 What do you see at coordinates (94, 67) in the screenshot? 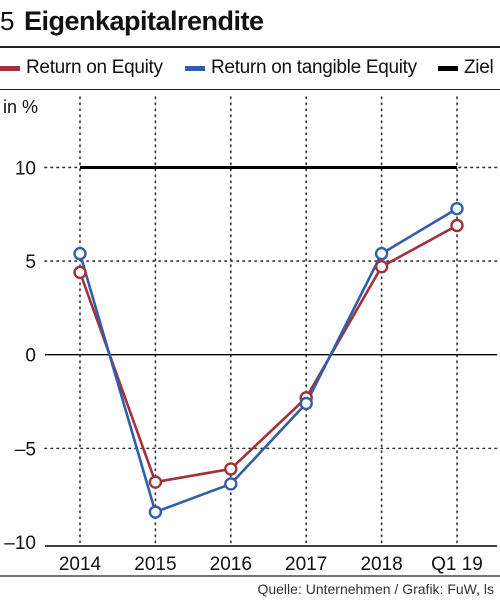
I see `legend-label-roe: Return on Equity` at bounding box center [94, 67].